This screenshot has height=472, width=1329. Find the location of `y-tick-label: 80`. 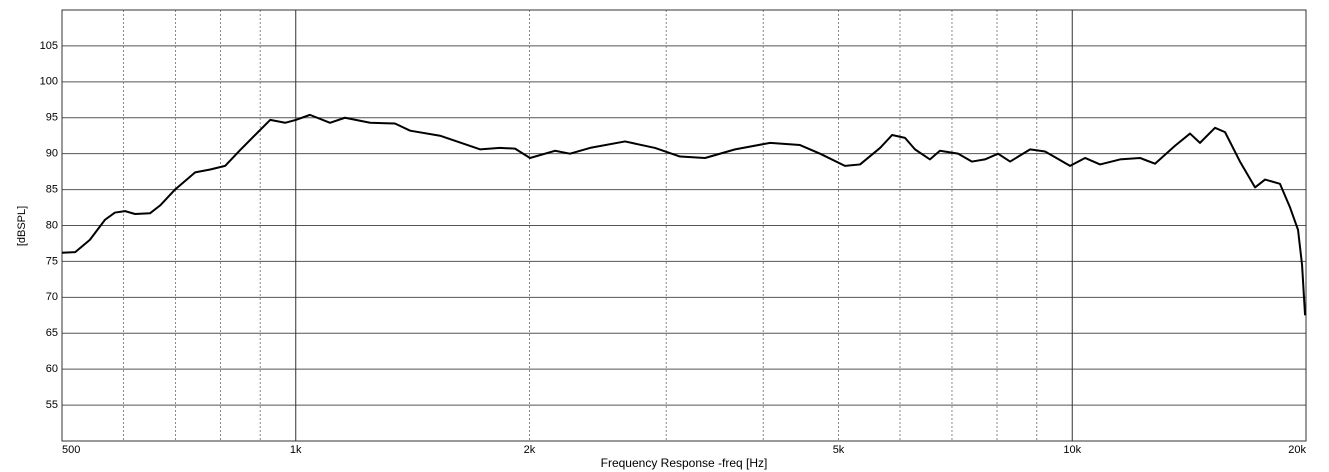

y-tick-label: 80 is located at coordinates (52, 225).